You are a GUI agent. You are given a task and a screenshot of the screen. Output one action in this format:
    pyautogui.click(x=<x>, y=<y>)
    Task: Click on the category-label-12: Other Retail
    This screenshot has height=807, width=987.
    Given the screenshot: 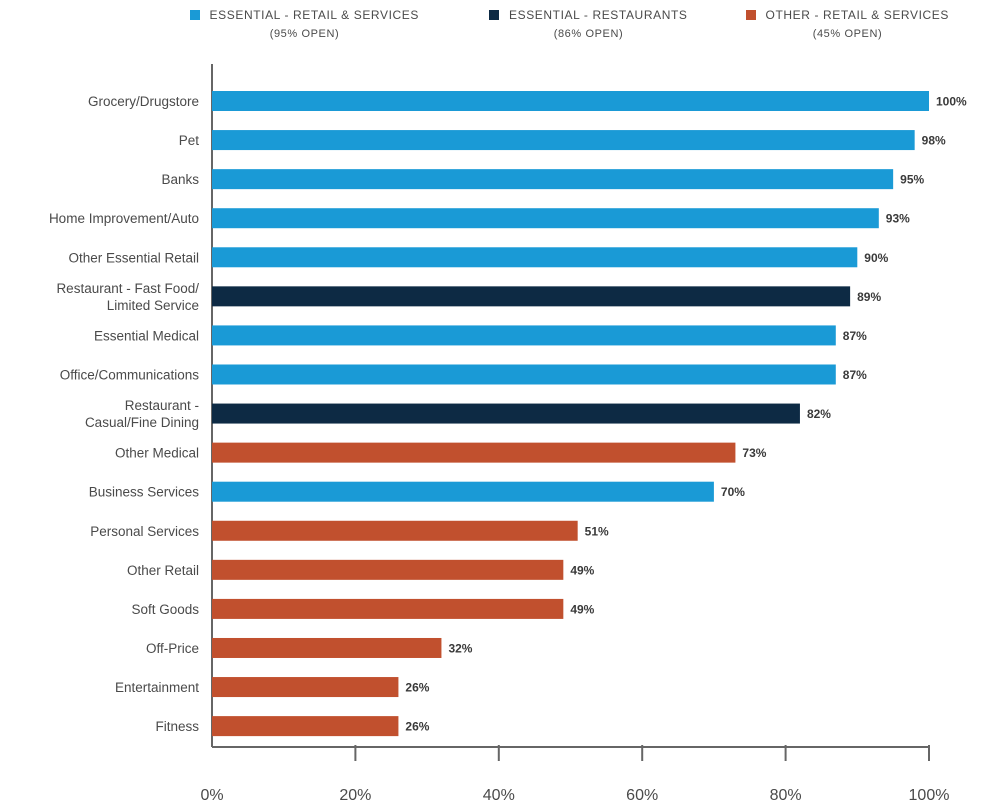 What is the action you would take?
    pyautogui.click(x=163, y=570)
    